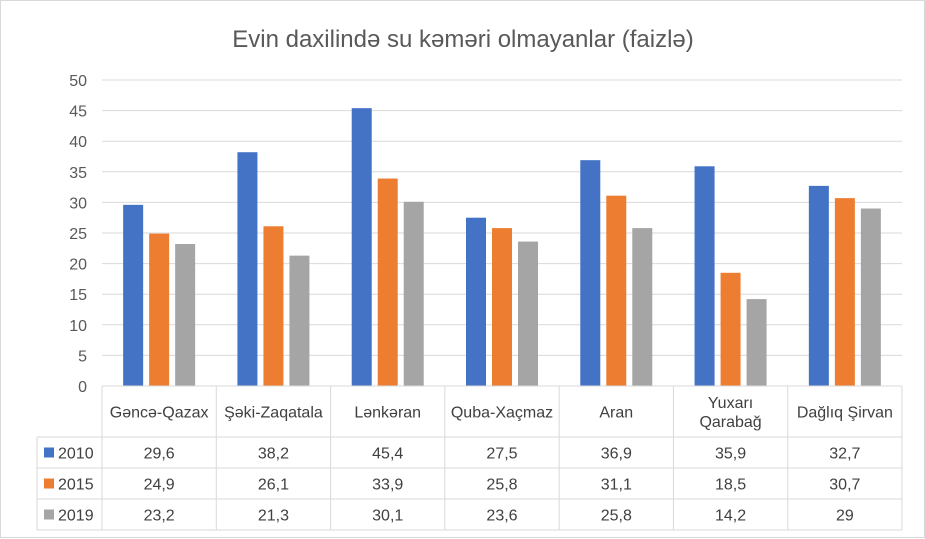  What do you see at coordinates (159, 413) in the screenshot?
I see `category-label: Gəncə-Qazax` at bounding box center [159, 413].